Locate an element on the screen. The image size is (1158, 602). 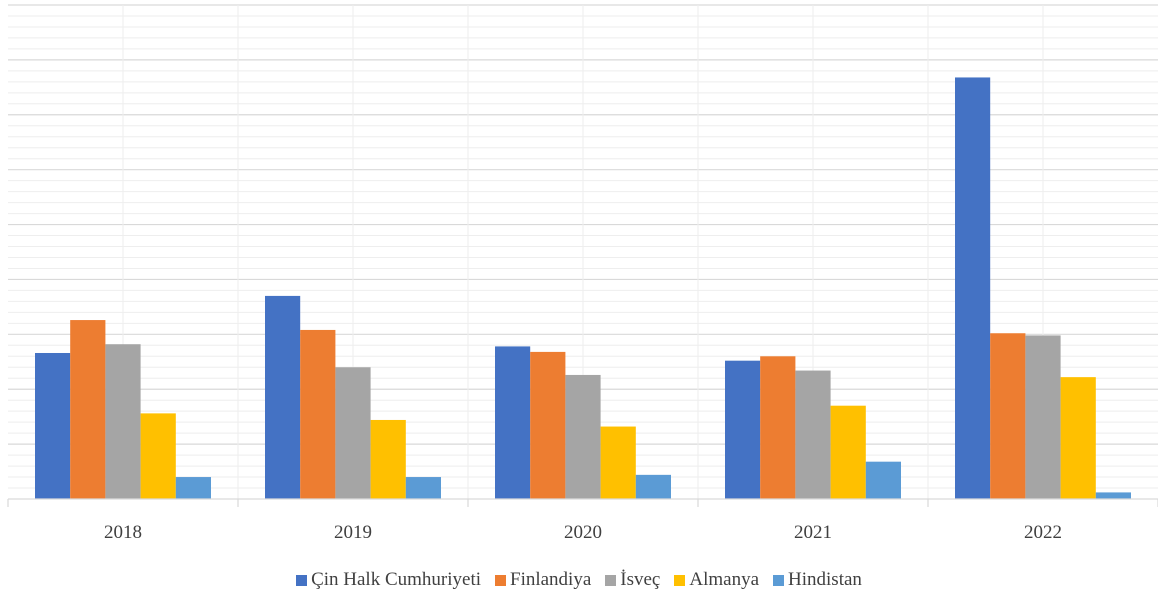
legend-item-china: Çin Halk Cumhuriyeti is located at coordinates (388, 580).